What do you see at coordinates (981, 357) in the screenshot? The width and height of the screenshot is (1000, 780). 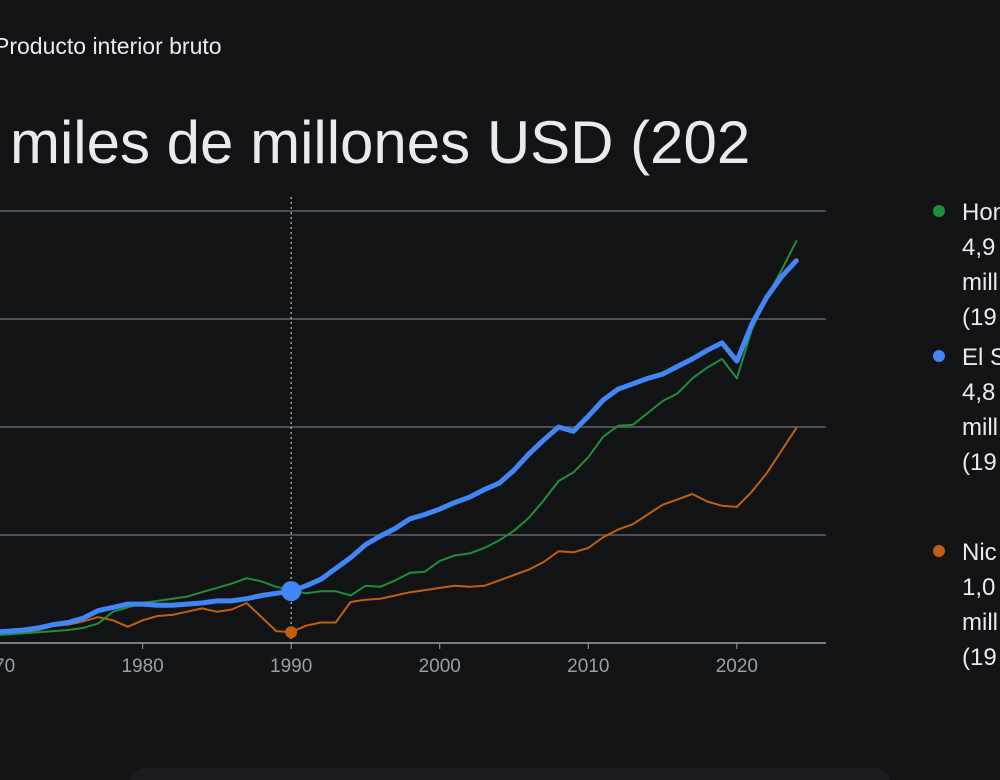 I see `legend-name: El S` at bounding box center [981, 357].